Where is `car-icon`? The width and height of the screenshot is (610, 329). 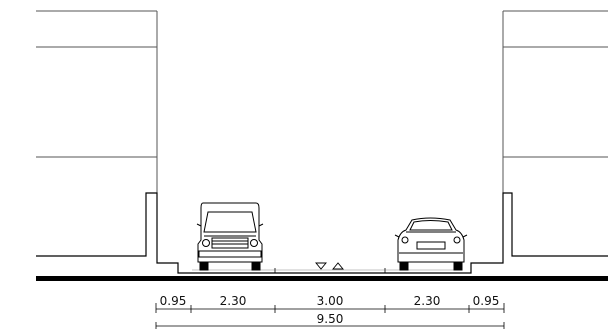 car-icon is located at coordinates (431, 244).